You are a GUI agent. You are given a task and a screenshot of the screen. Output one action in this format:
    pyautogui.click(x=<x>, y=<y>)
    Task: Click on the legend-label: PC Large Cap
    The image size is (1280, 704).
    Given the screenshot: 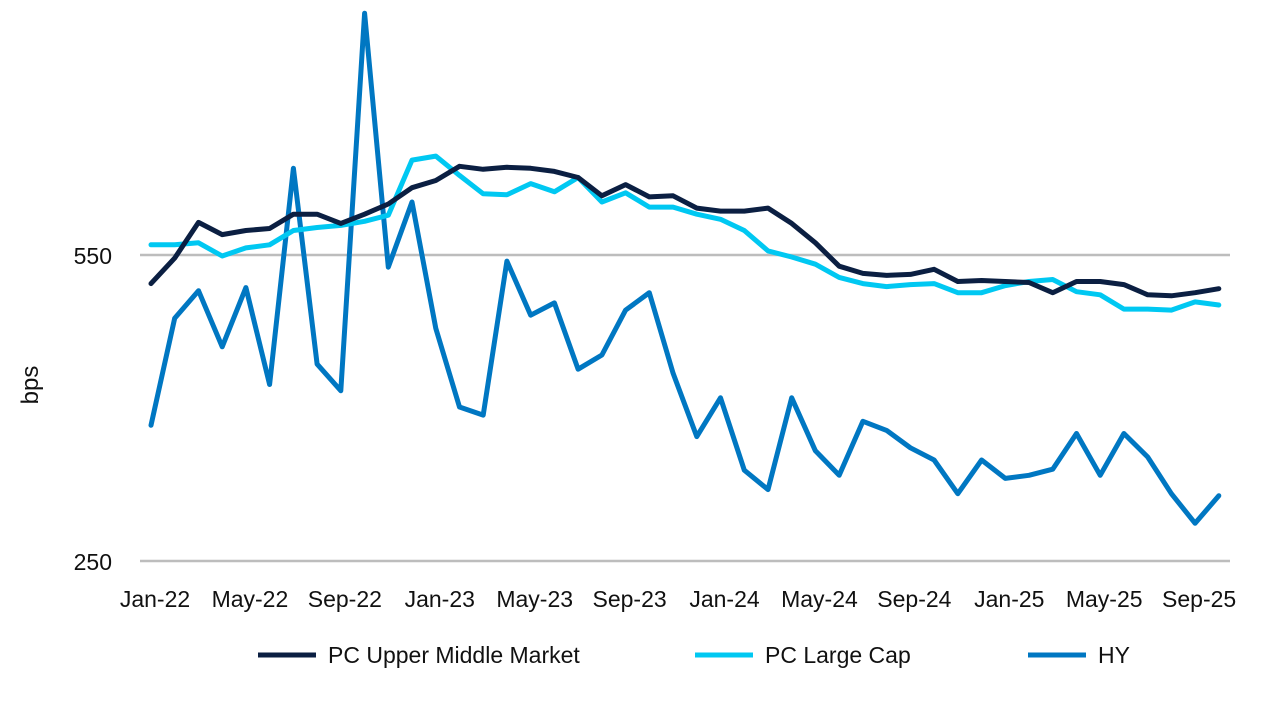 What is the action you would take?
    pyautogui.click(x=838, y=655)
    